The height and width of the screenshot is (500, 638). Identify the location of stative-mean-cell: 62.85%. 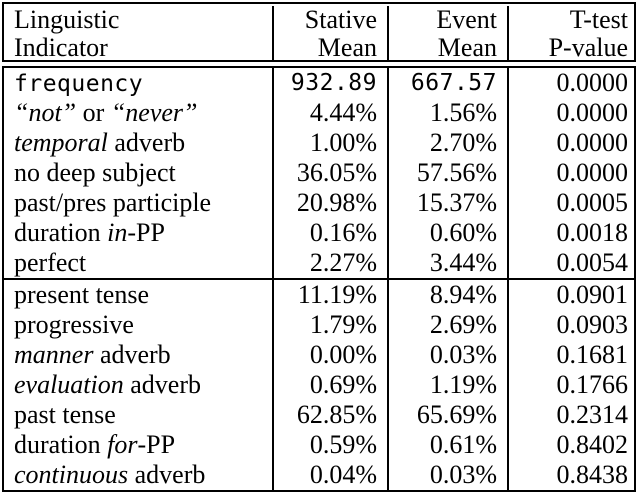
(329, 415).